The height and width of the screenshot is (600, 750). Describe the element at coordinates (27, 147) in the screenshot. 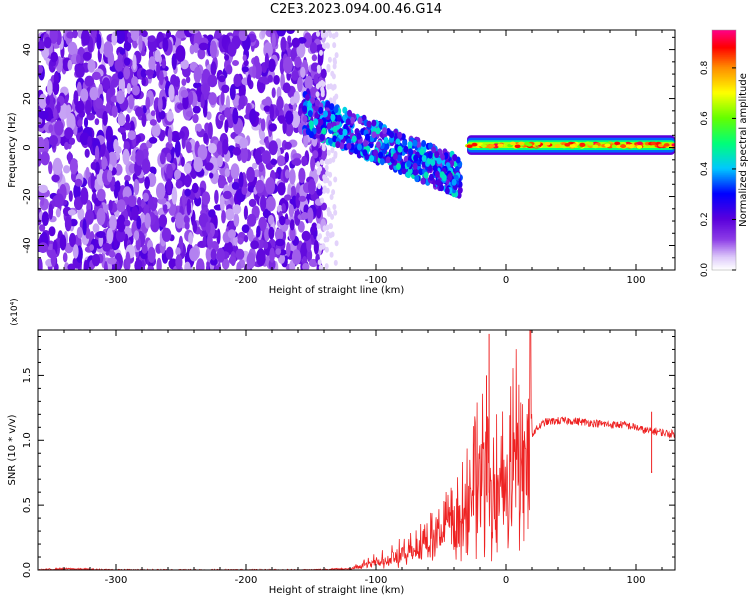

I see `top-panel-y-tick-label: 0` at that location.